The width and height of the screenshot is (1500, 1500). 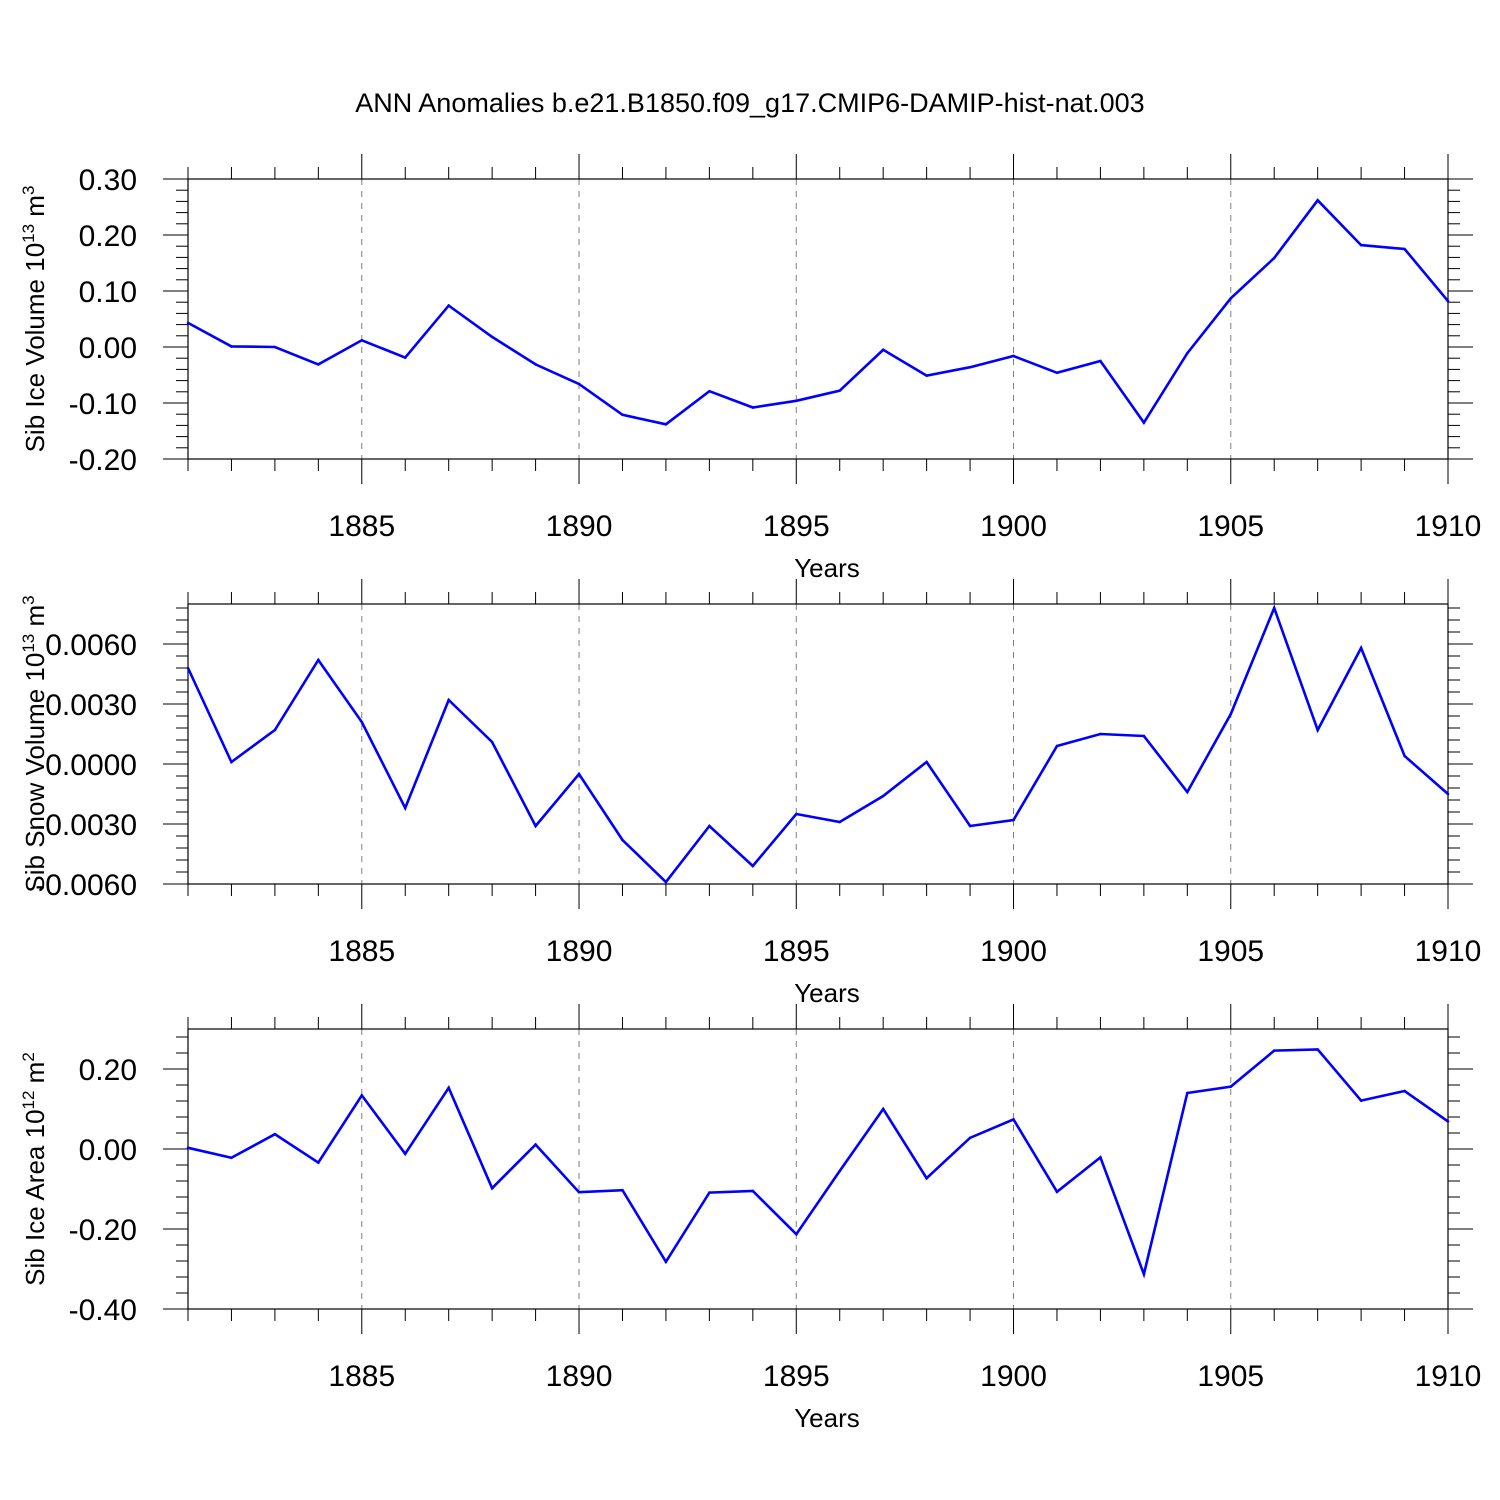 What do you see at coordinates (108, 1150) in the screenshot?
I see `y-tick-label: 0.00` at bounding box center [108, 1150].